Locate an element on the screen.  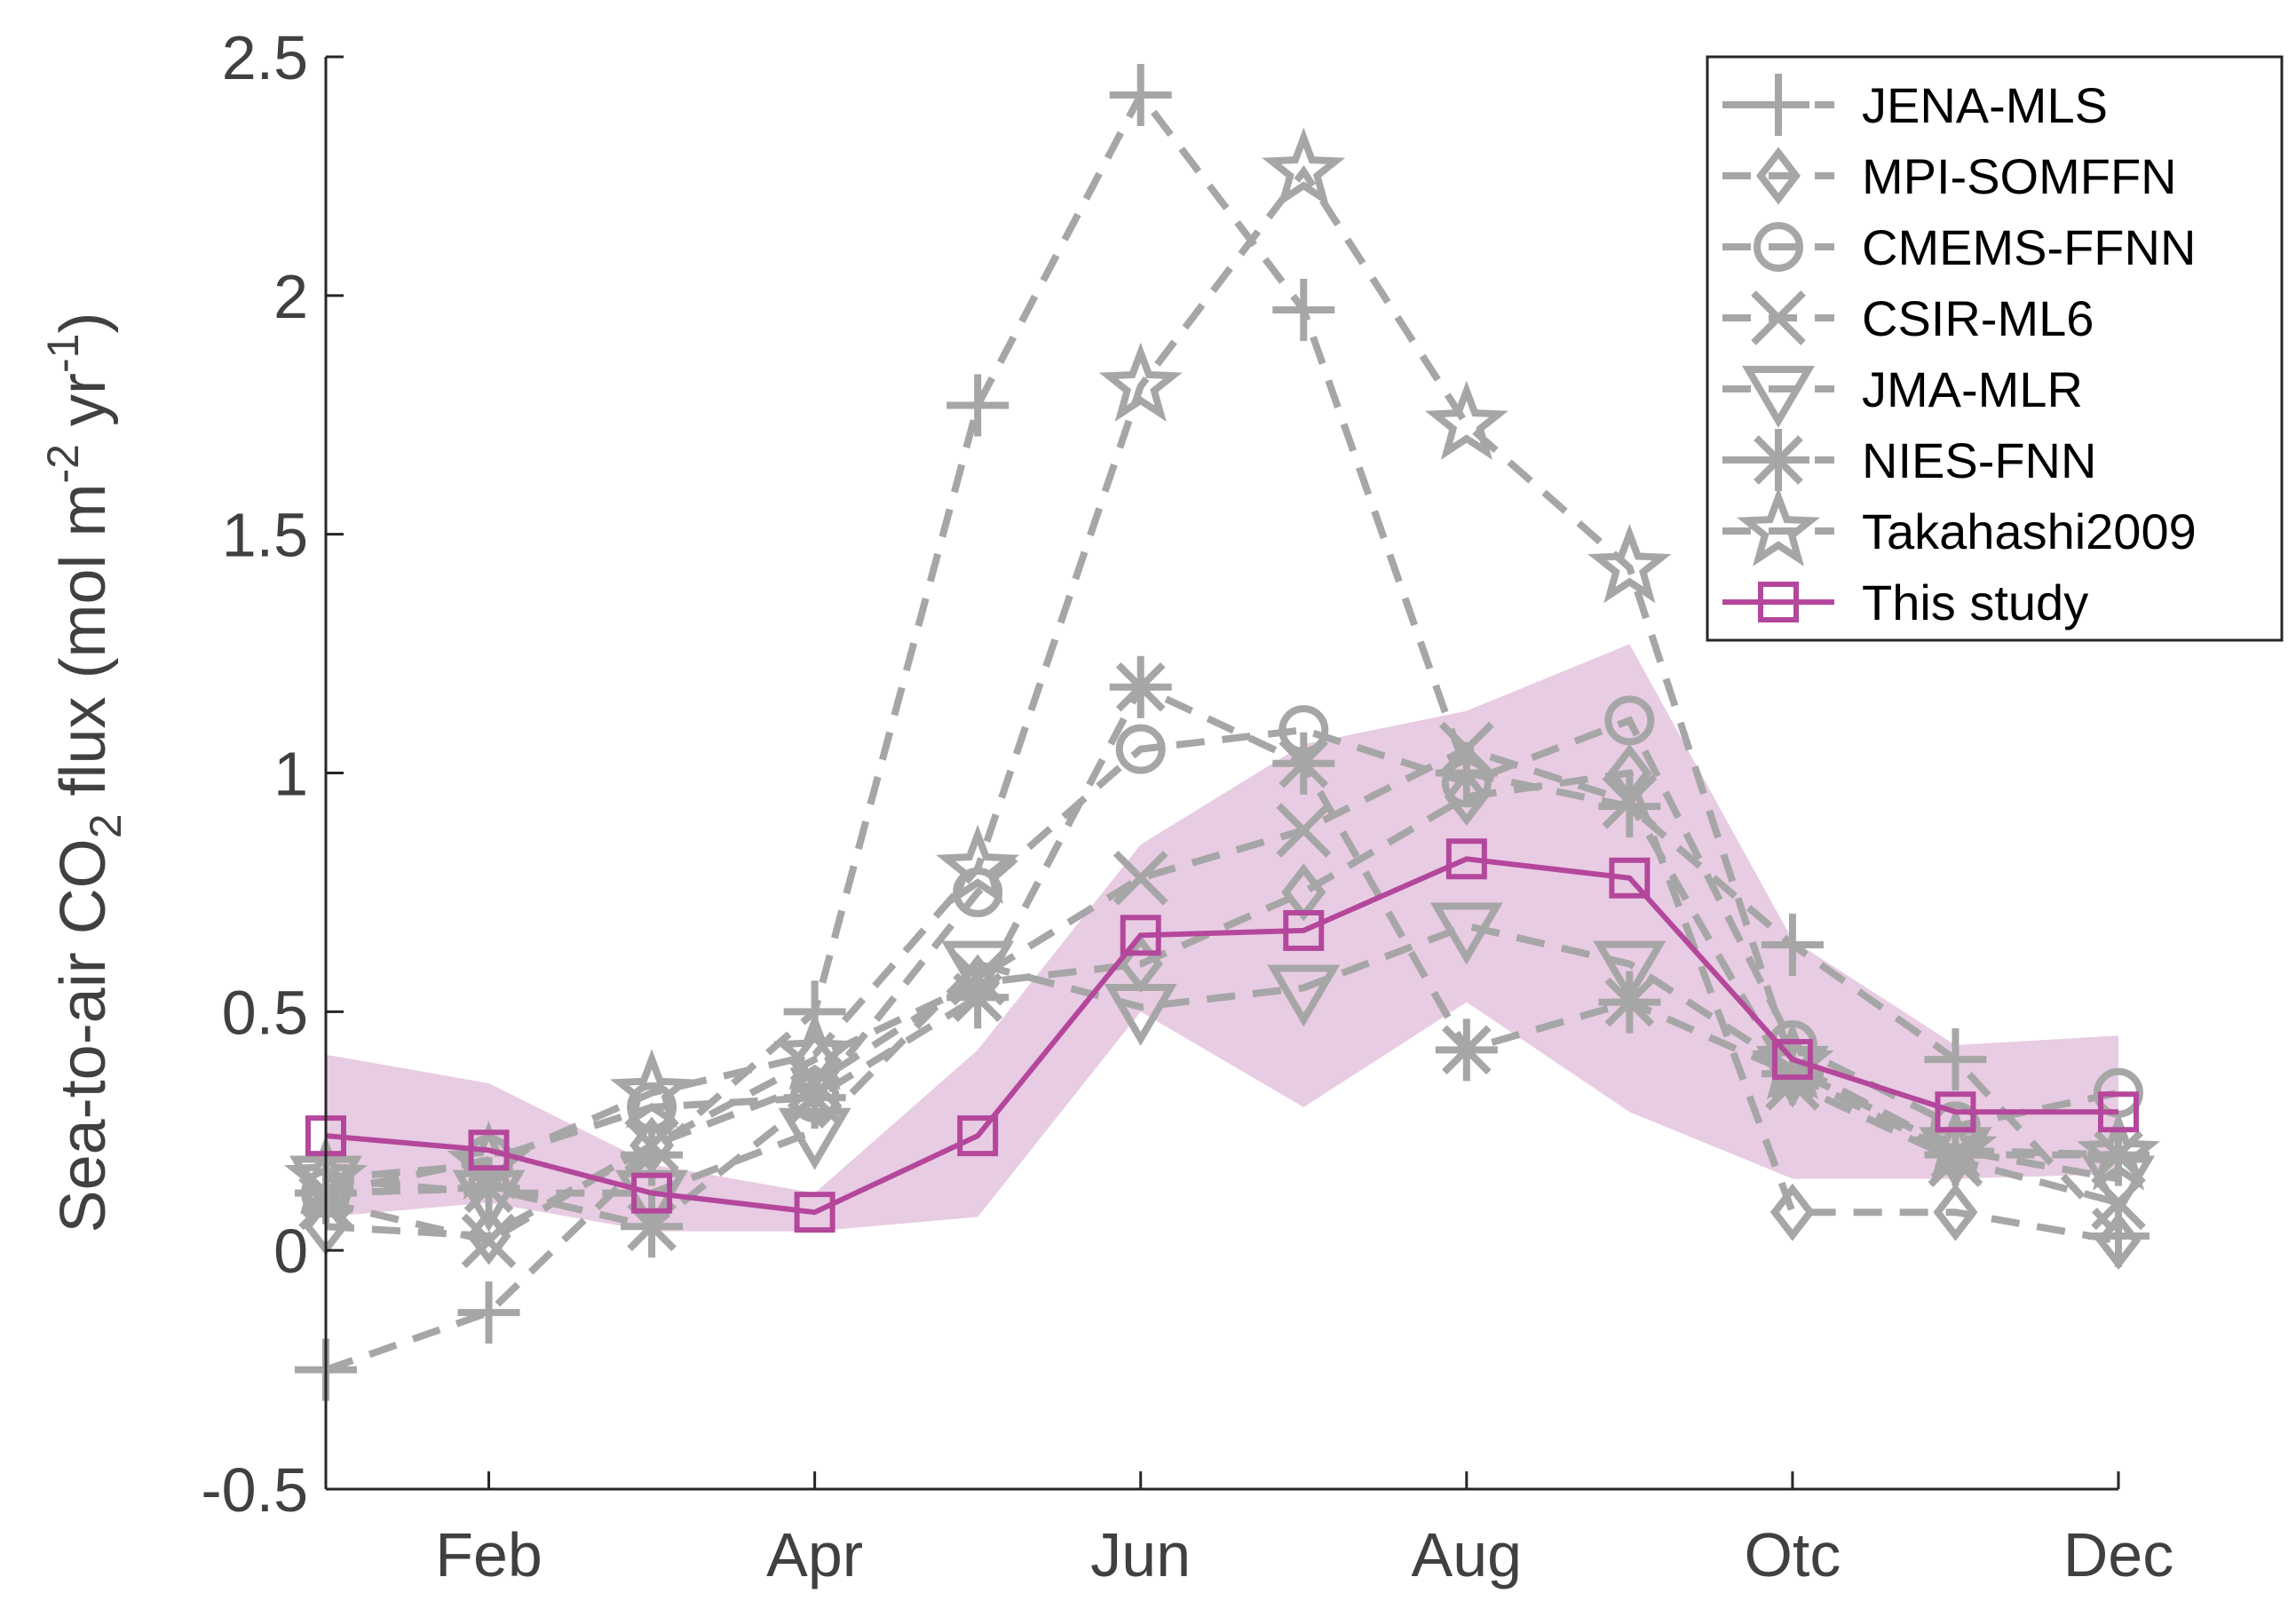
legend-box is located at coordinates (1995, 348).